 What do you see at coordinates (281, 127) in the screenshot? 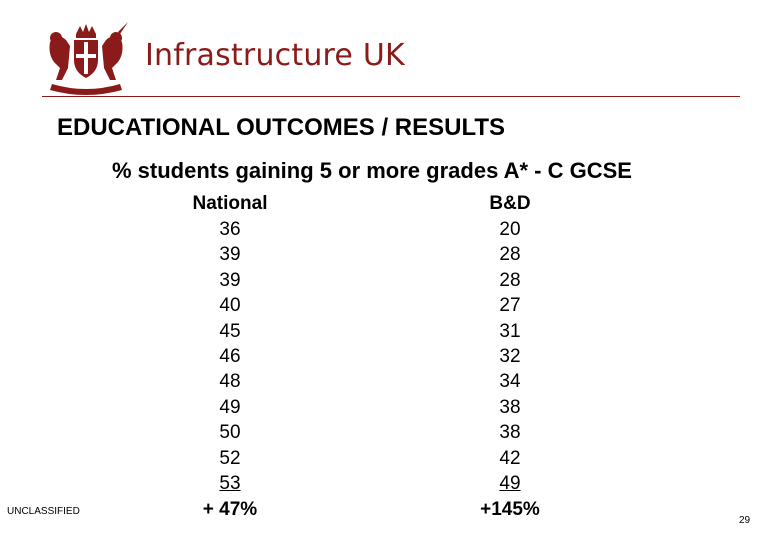
I see `page-title: EDUCATIONAL OUTCOMES / RESULTS` at bounding box center [281, 127].